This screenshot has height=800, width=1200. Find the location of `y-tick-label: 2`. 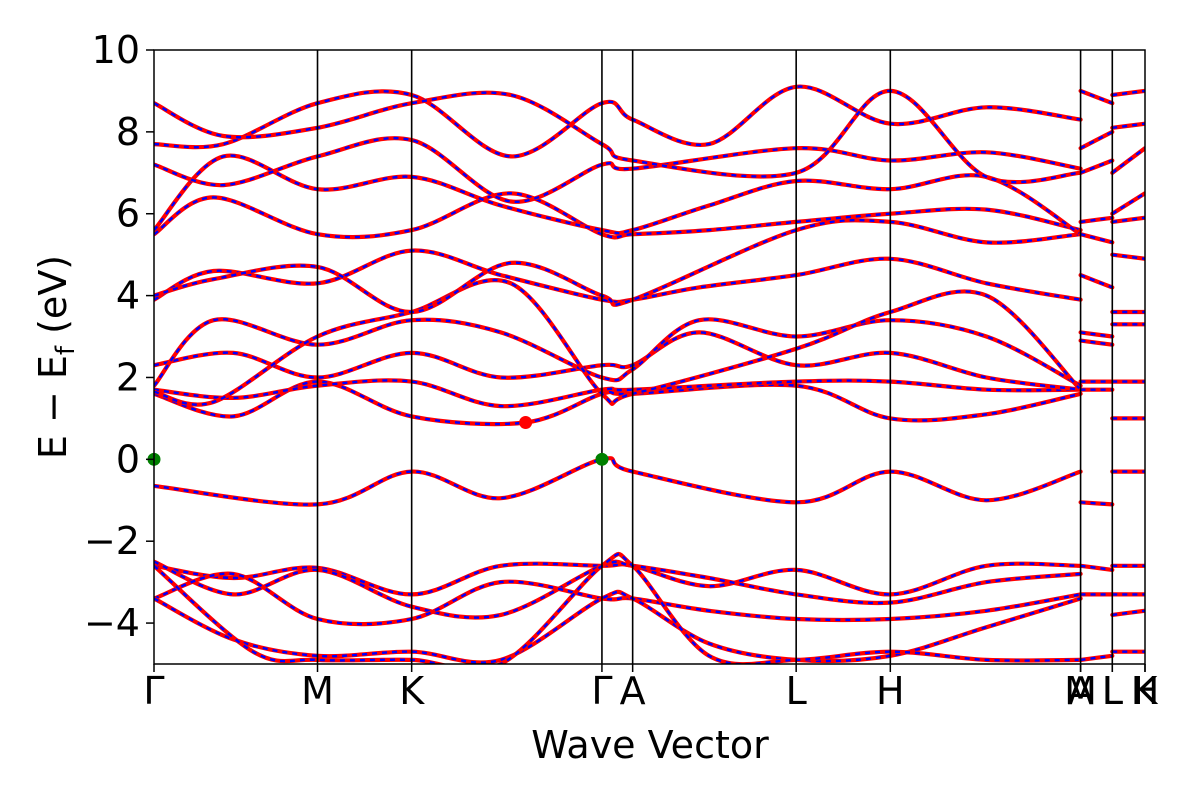

y-tick-label: 2 is located at coordinates (128, 377).